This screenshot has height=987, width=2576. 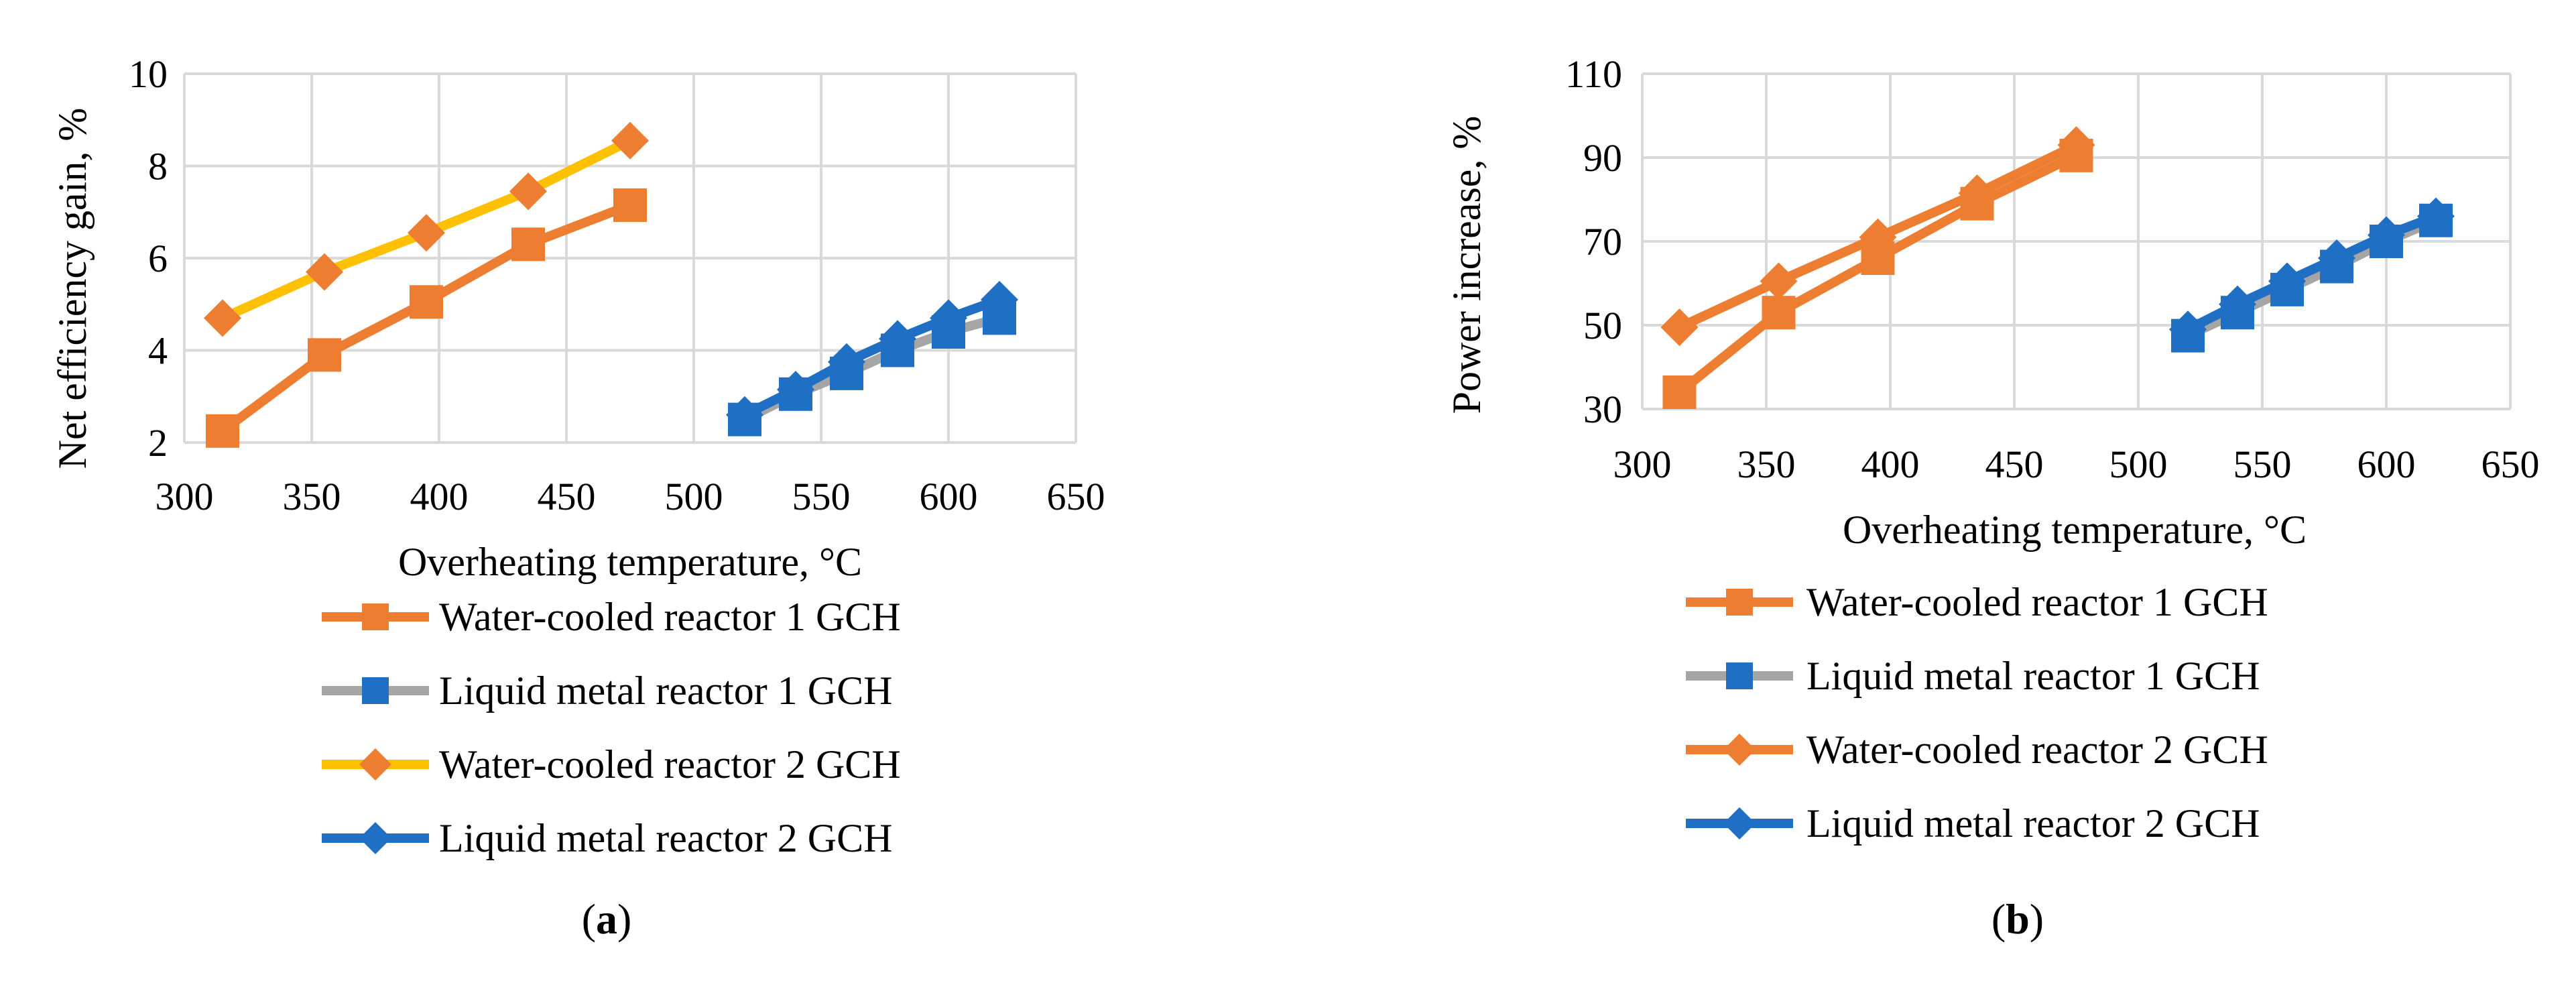 I want to click on panel-a-legend-item: Liquid metal reactor 2 GCH, so click(x=607, y=838).